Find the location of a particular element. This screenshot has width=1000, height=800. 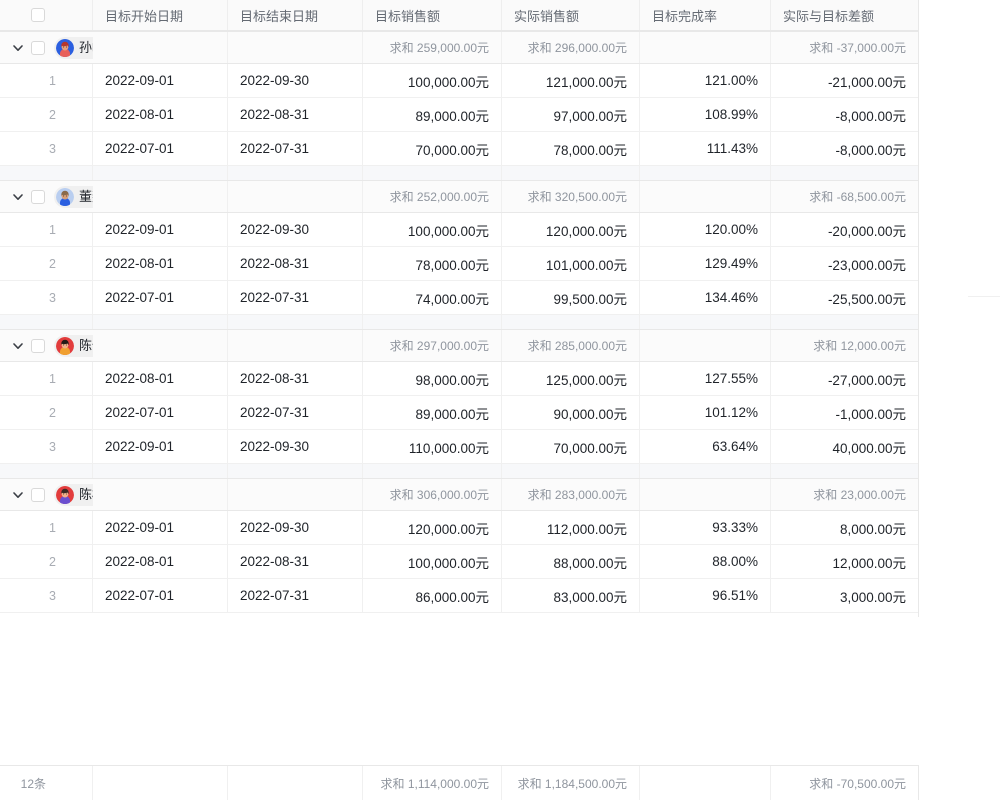

cell-variance: -23,000.00元 is located at coordinates (845, 263).